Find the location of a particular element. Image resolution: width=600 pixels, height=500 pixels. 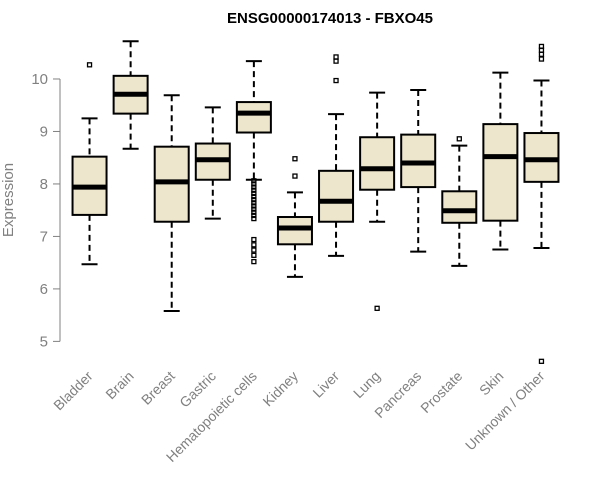

x-tick-label: Liver is located at coordinates (325, 384).